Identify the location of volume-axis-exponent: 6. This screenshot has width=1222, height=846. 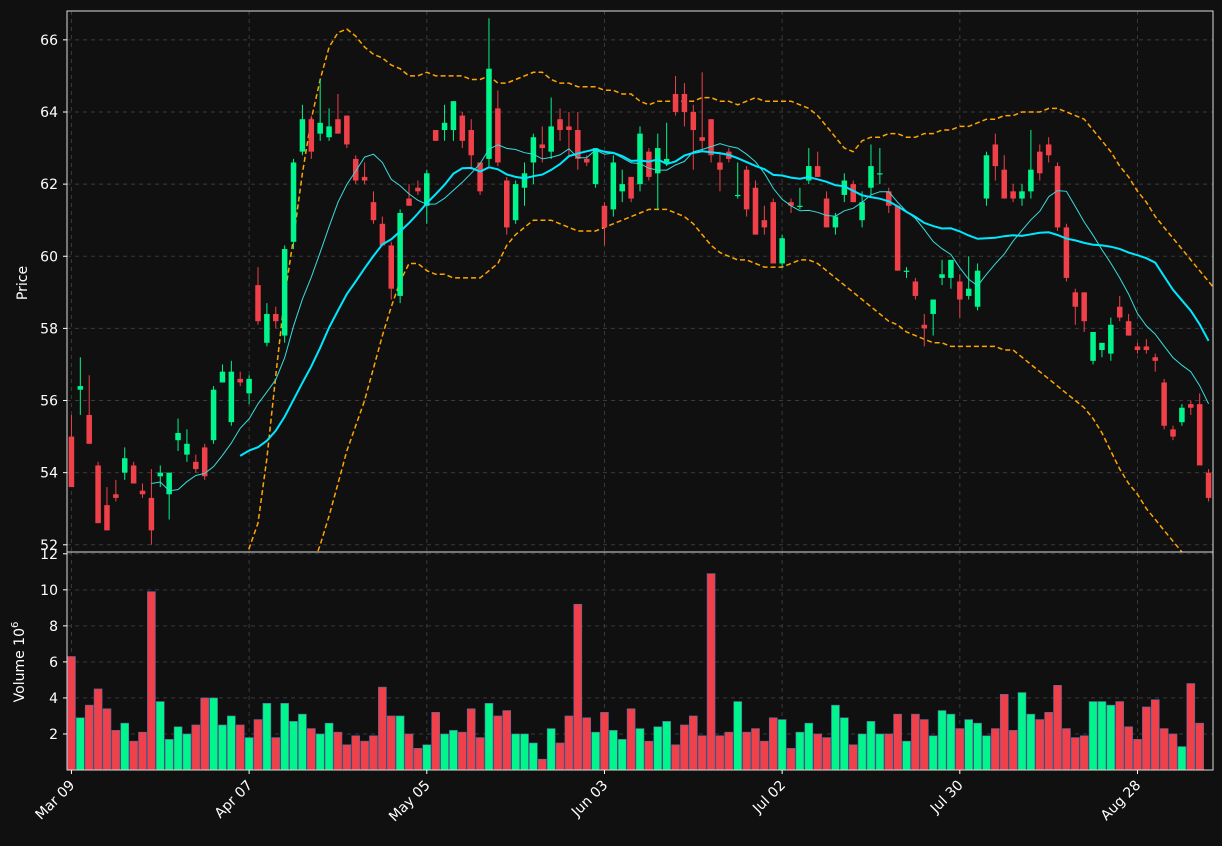
(15, 625).